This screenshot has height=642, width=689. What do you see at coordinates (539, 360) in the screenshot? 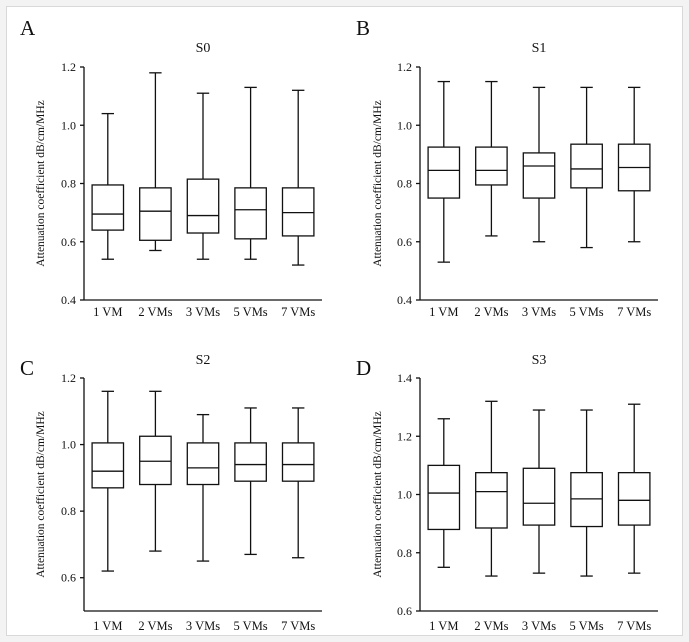
I see `panel-title: S3` at bounding box center [539, 360].